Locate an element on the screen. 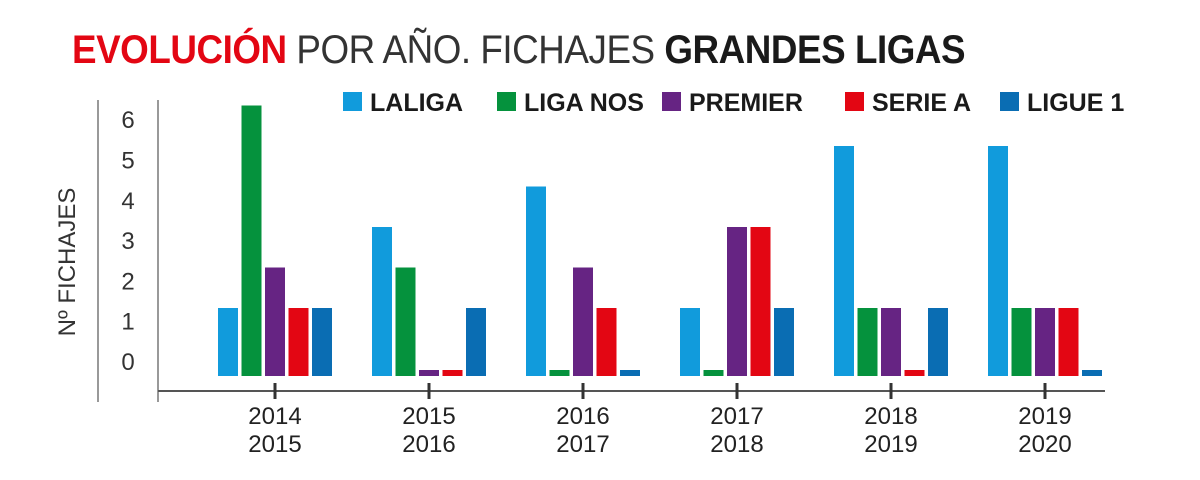 The height and width of the screenshot is (480, 1200). legend-label: LIGUE 1 is located at coordinates (1075, 103).